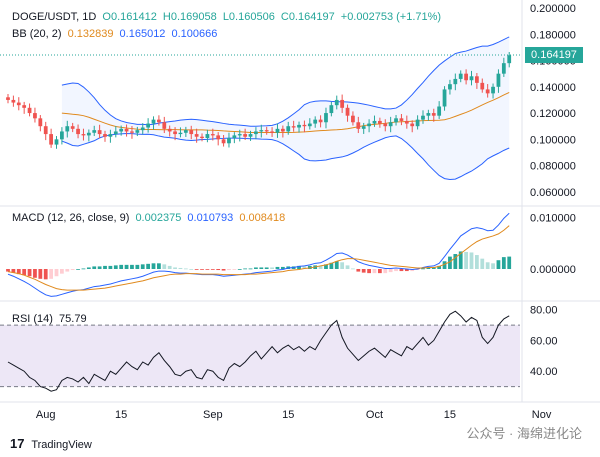 Image resolution: width=600 pixels, height=457 pixels. I want to click on close-value: C0.164197, so click(307, 17).